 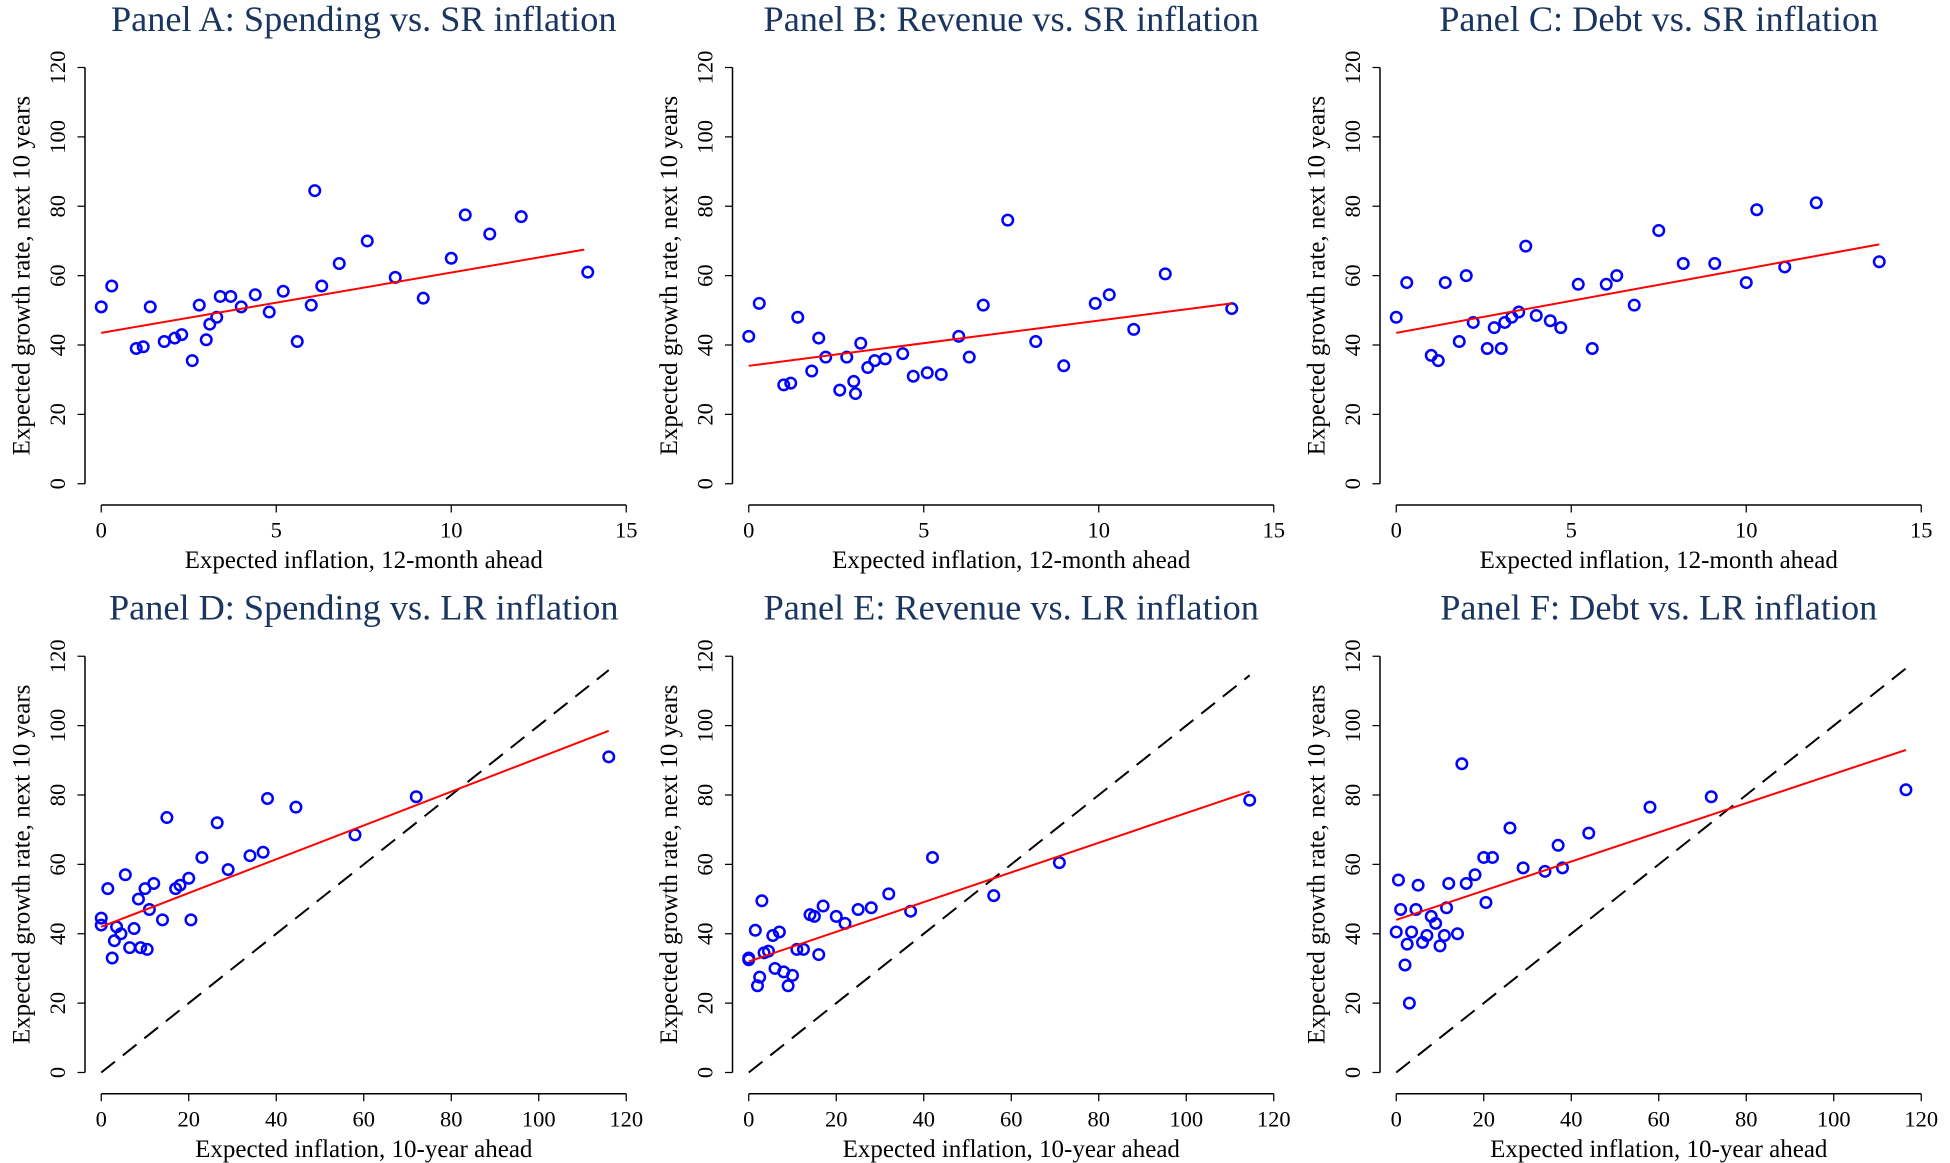 What do you see at coordinates (1011, 1118) in the screenshot?
I see `x-tick-label: 60` at bounding box center [1011, 1118].